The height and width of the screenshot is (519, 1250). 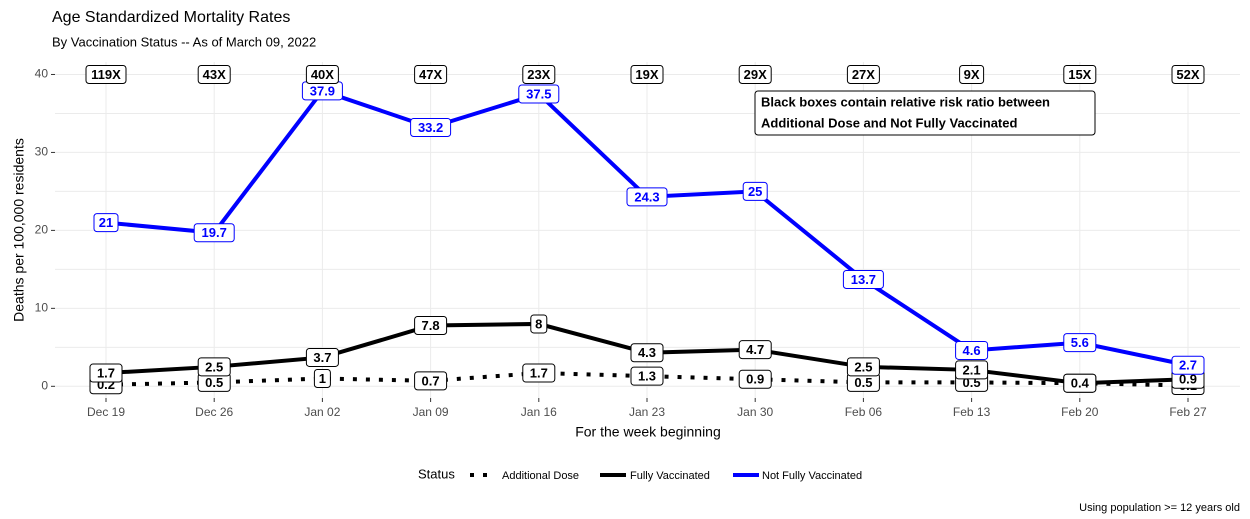 I want to click on value-label: 4.6, so click(x=972, y=350).